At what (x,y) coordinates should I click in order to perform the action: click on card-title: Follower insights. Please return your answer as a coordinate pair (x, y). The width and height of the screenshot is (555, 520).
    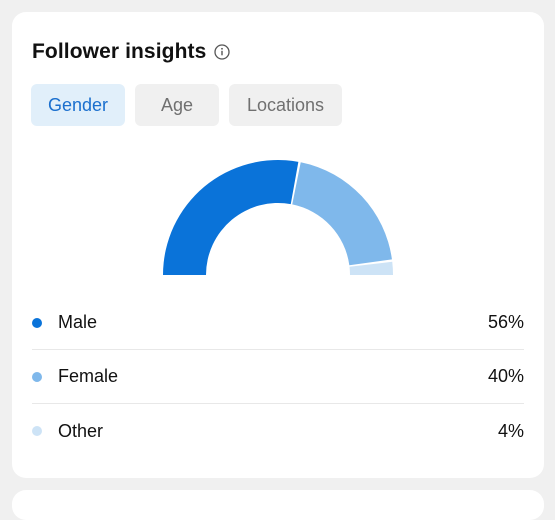
    Looking at the image, I should click on (119, 51).